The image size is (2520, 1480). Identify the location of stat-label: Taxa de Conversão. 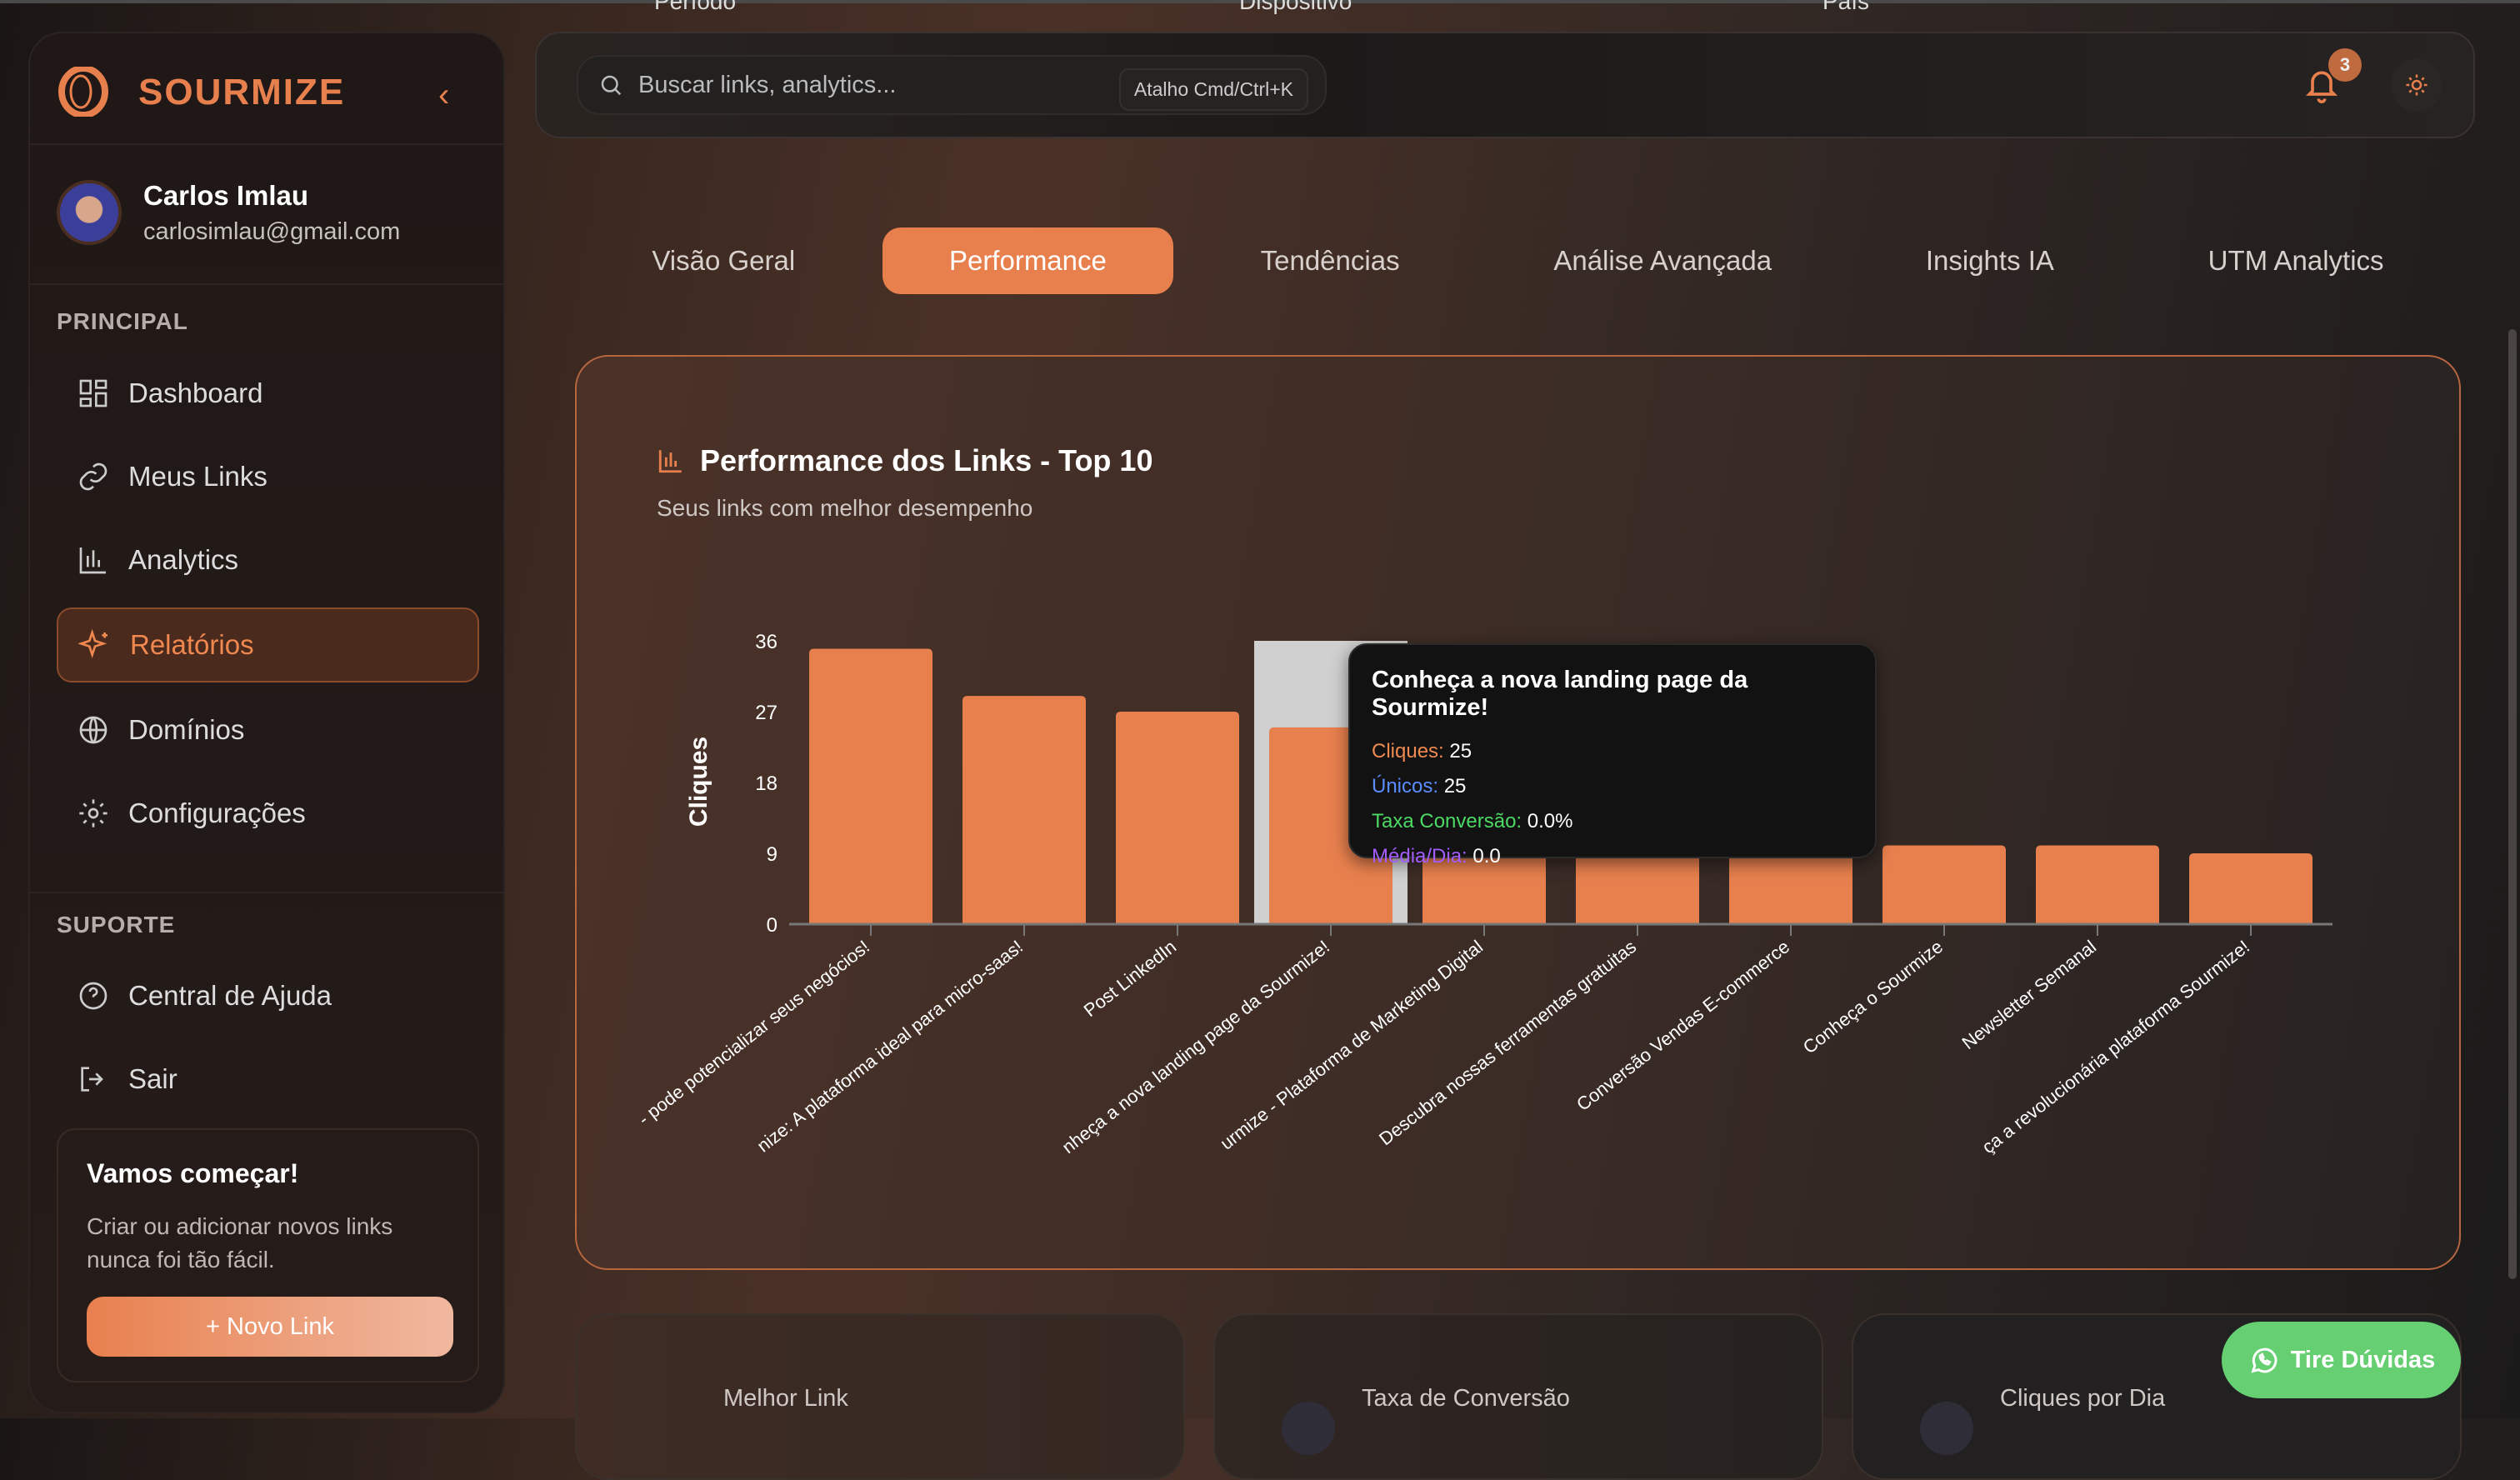
(1466, 1398).